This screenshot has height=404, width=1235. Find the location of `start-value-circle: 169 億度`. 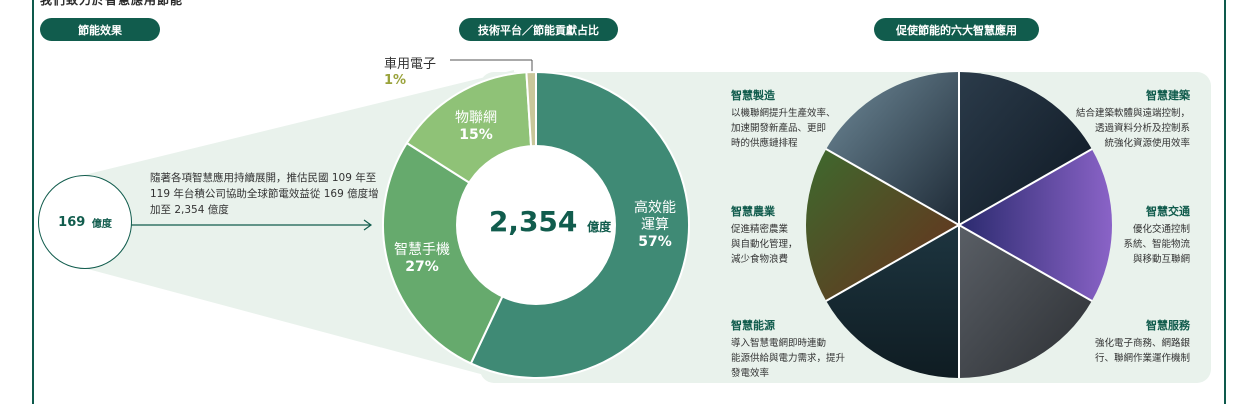

start-value-circle: 169 億度 is located at coordinates (85, 222).